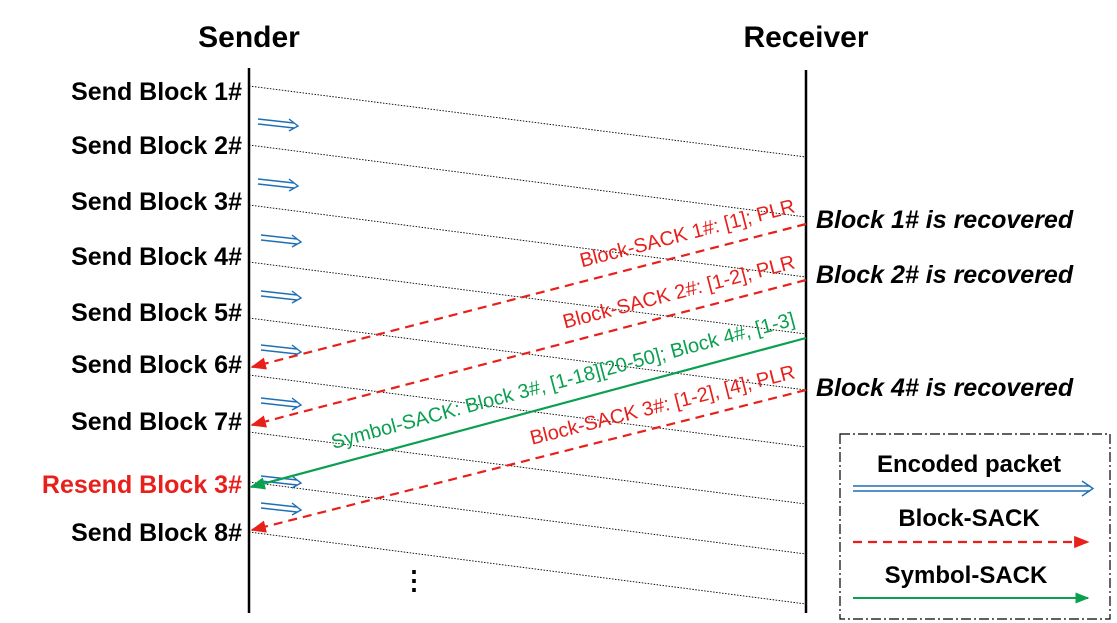 The height and width of the screenshot is (623, 1117). Describe the element at coordinates (156, 92) in the screenshot. I see `send-block-1-label: Send Block 1#` at that location.